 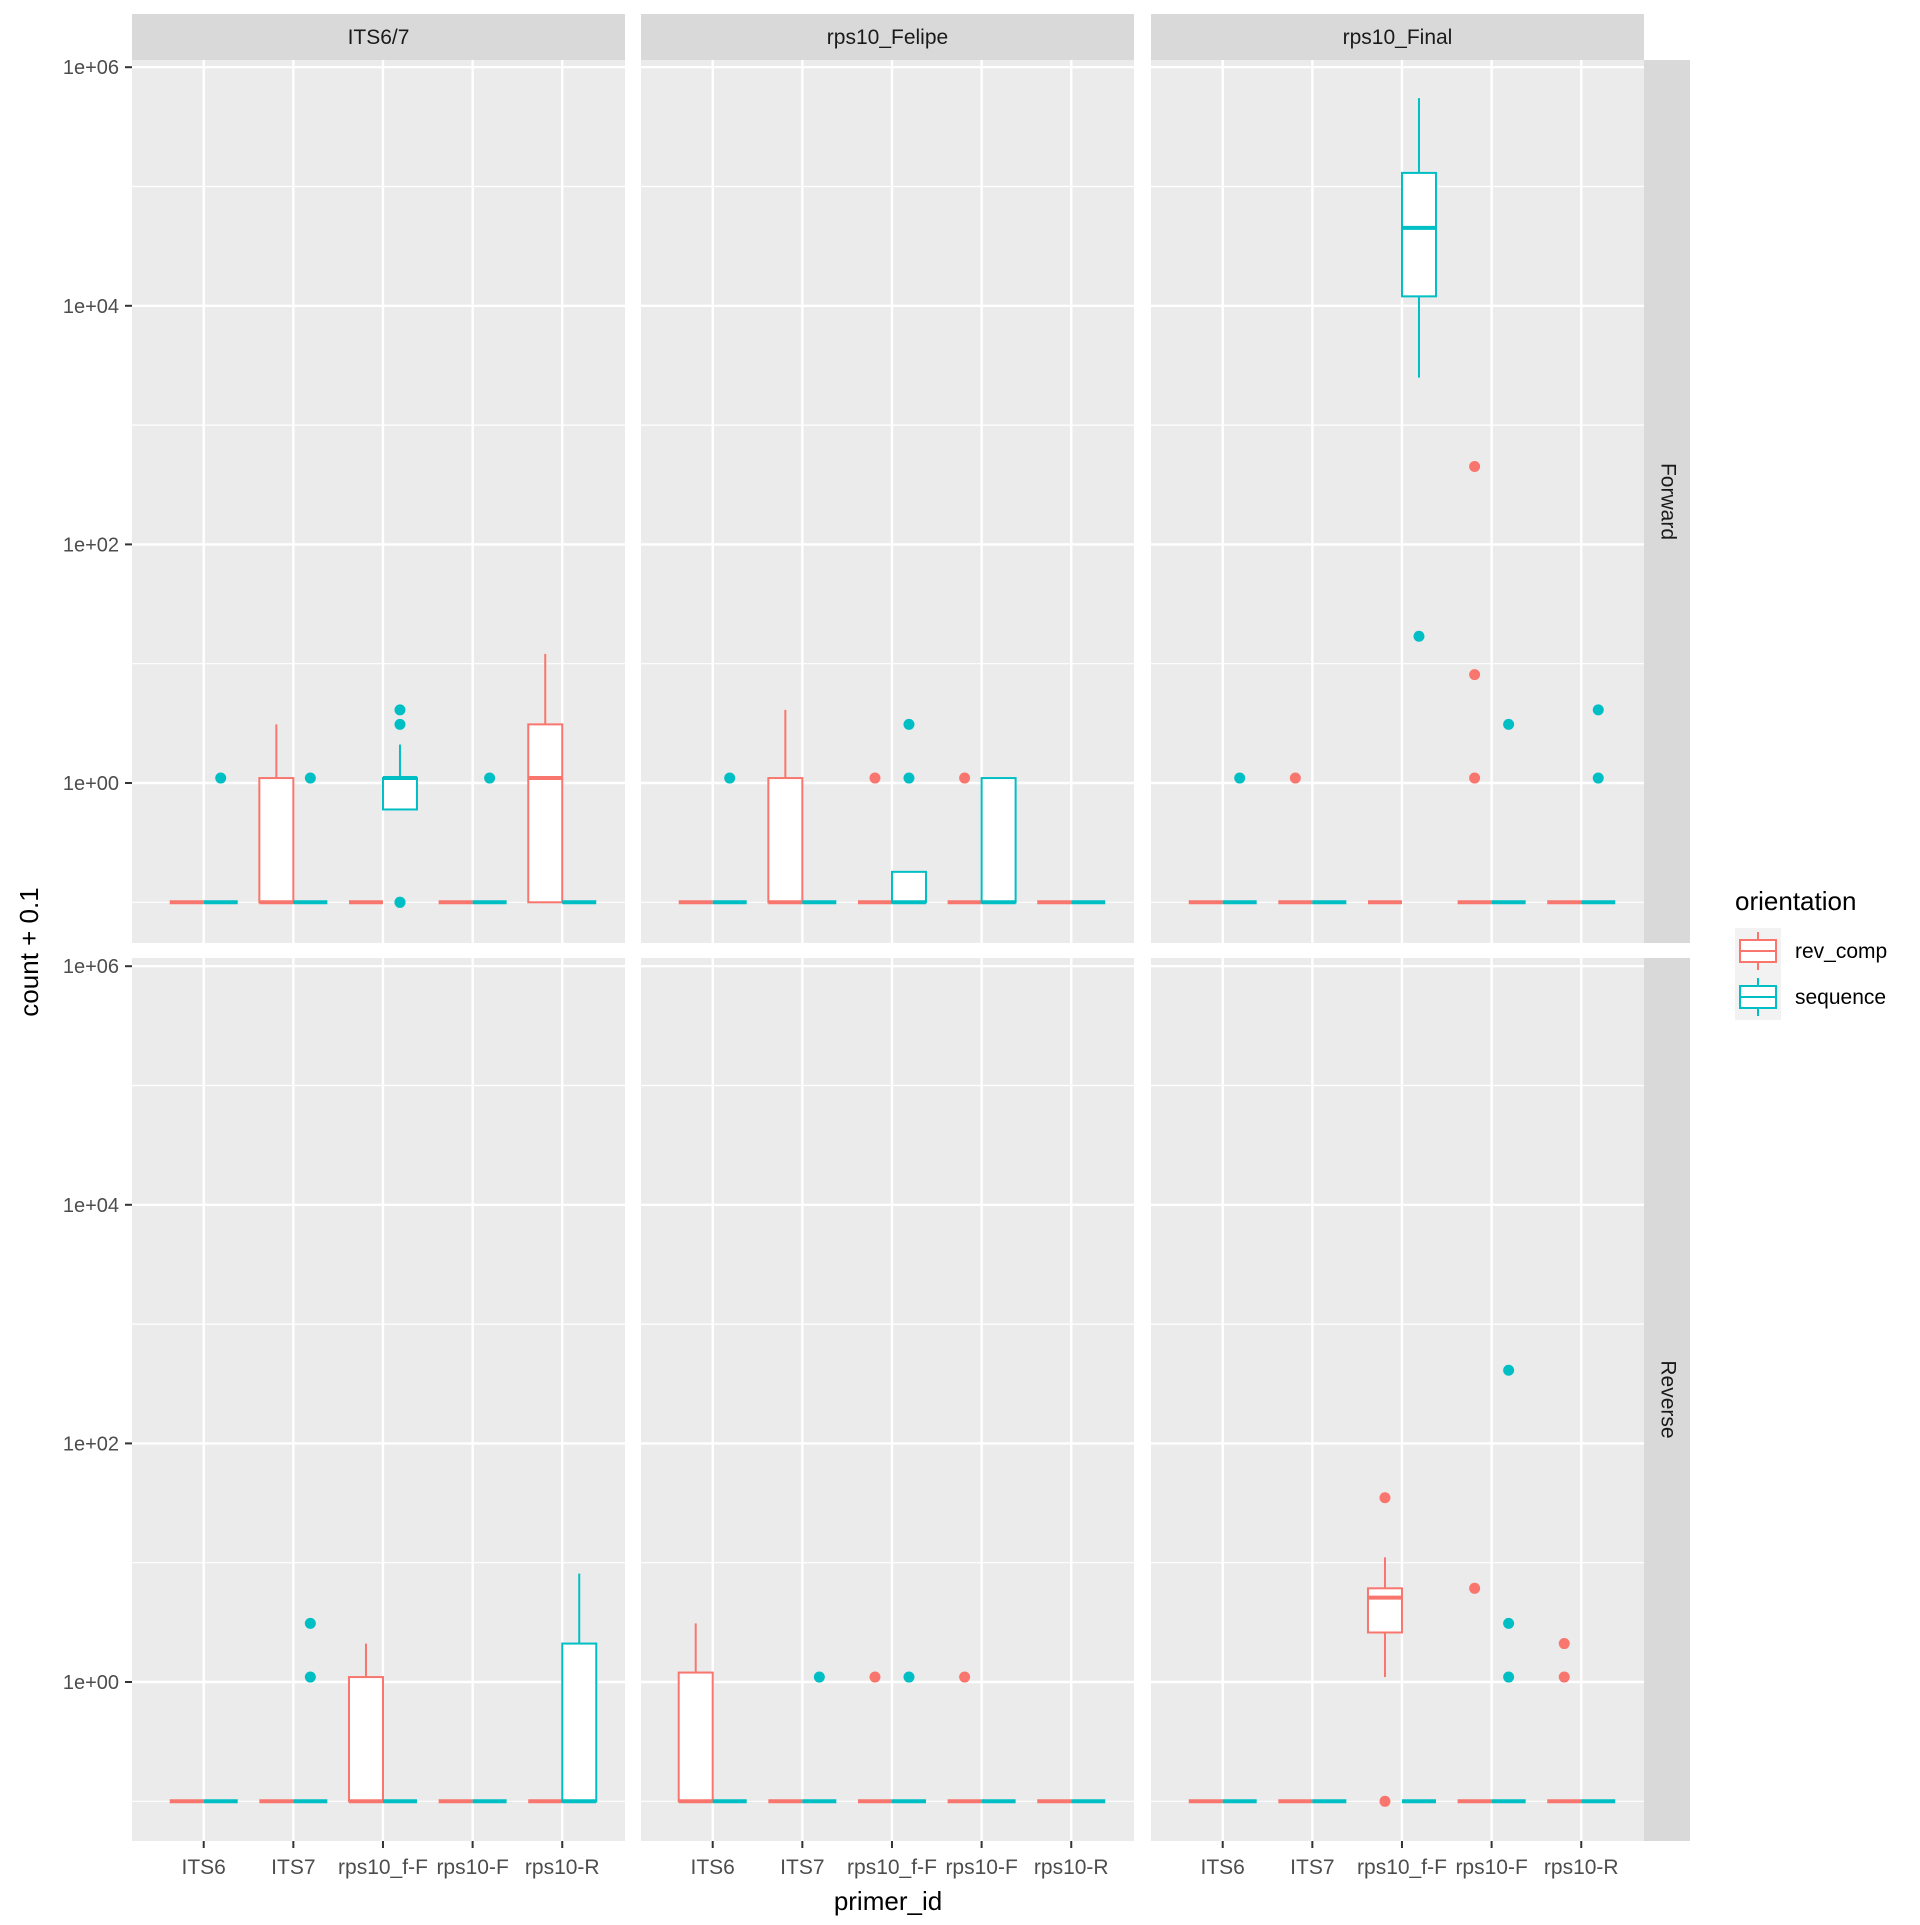 What do you see at coordinates (1810, 997) in the screenshot?
I see `legend-item-sequence: sequence` at bounding box center [1810, 997].